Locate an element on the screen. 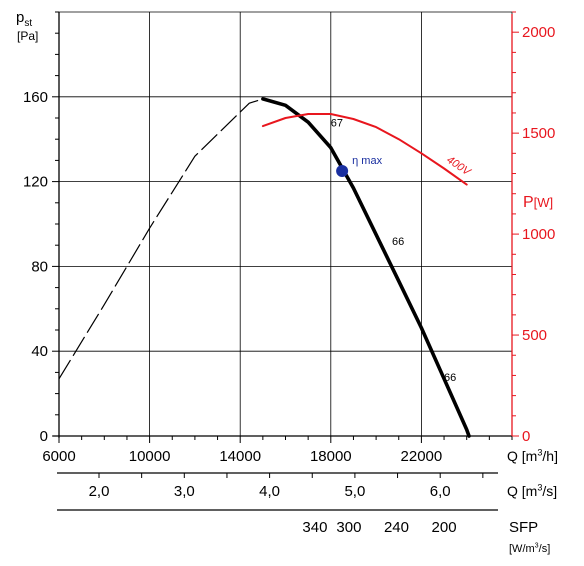  sfp-axis-label: SFP is located at coordinates (523, 527).